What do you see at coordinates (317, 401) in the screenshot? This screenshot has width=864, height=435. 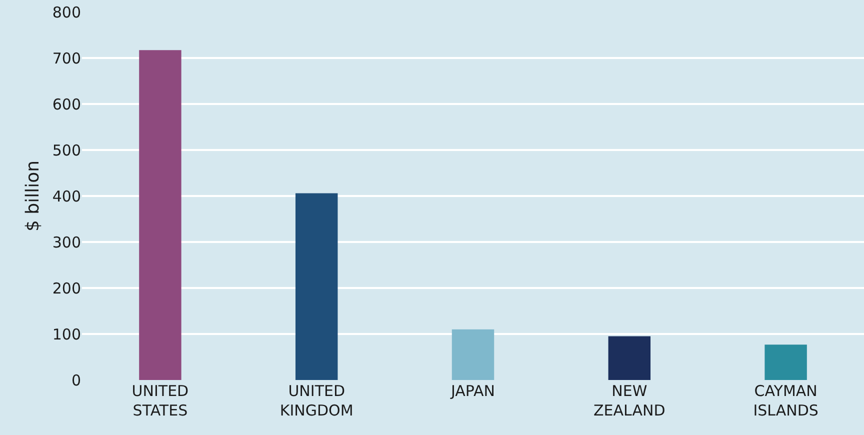 I see `x-tick-label: UNITED KINGDOM` at bounding box center [317, 401].